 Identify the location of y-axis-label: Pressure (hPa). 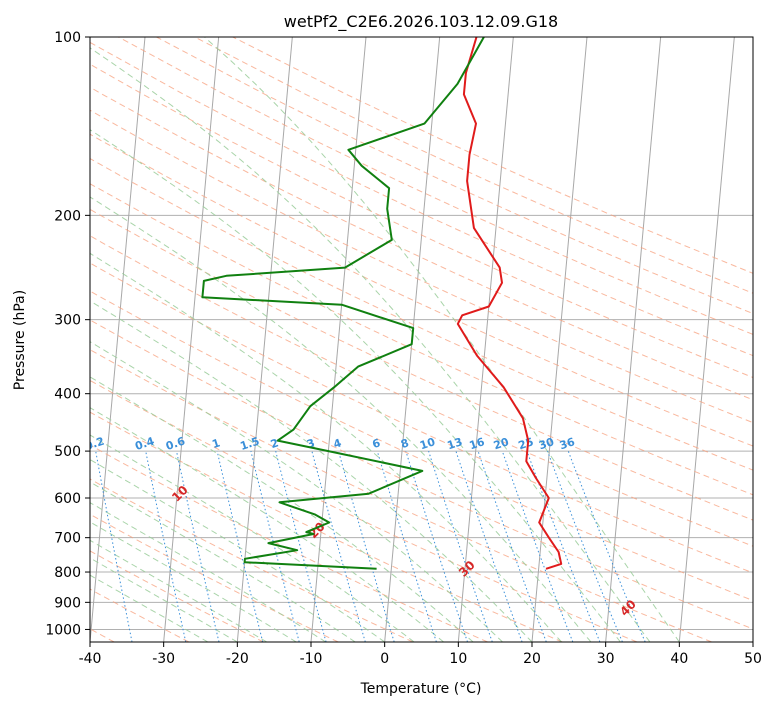
(20, 340).